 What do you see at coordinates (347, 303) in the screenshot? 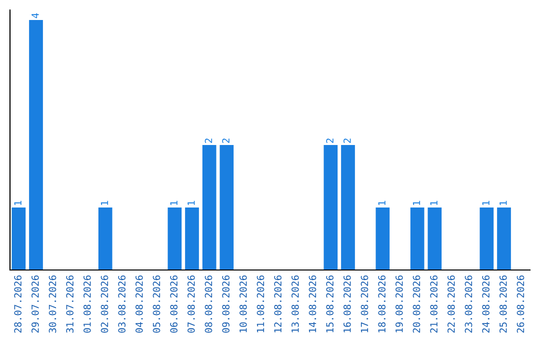
I see `x-tick-label: 16.08.2026` at bounding box center [347, 303].